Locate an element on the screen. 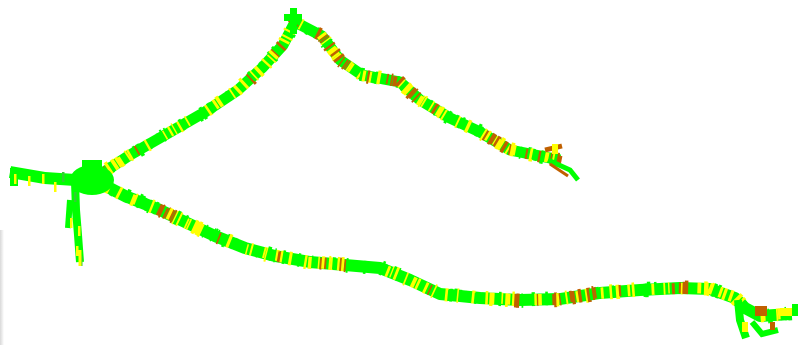 This screenshot has width=802, height=345. lower-route-end-cluster is located at coordinates (766, 319).